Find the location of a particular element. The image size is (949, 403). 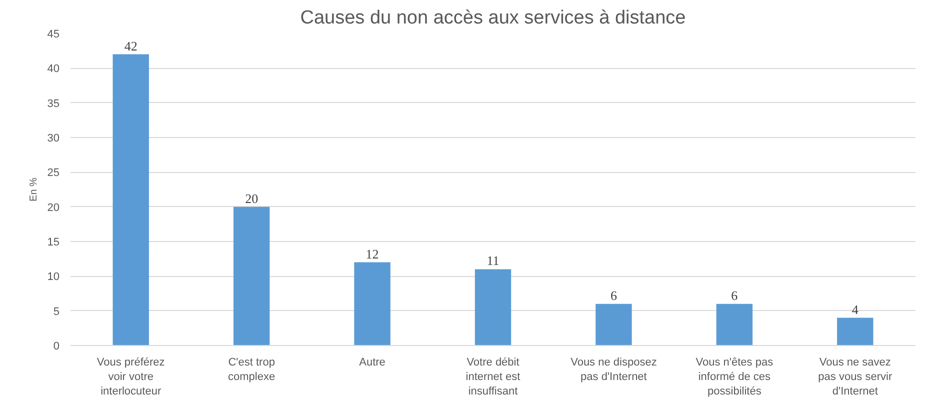

x-tick-label: Votre débit internet est insuffisant is located at coordinates (493, 377).